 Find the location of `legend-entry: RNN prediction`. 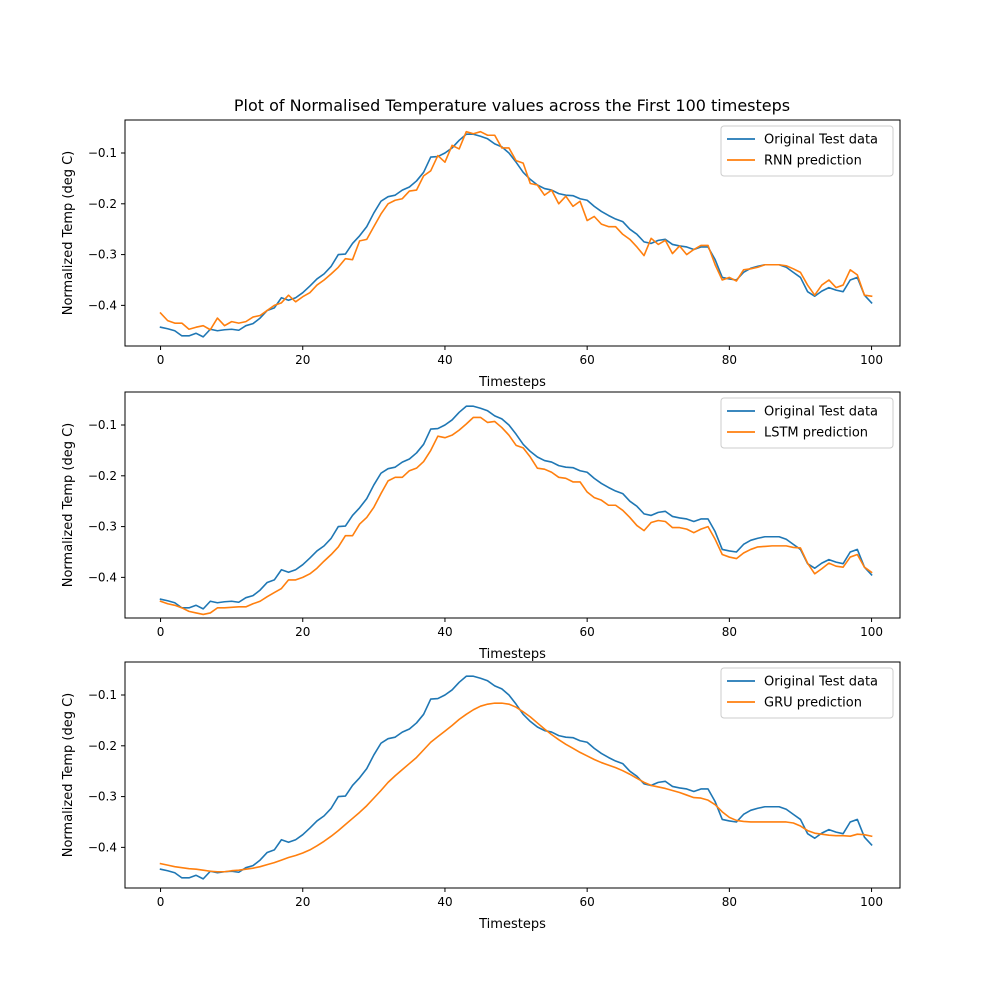

legend-entry: RNN prediction is located at coordinates (813, 161).